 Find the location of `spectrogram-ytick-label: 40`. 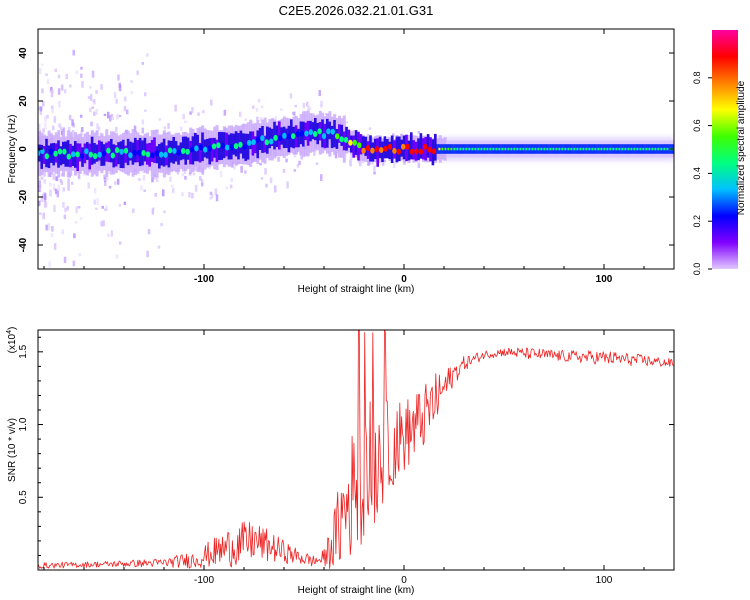

spectrogram-ytick-label: 40 is located at coordinates (23, 53).